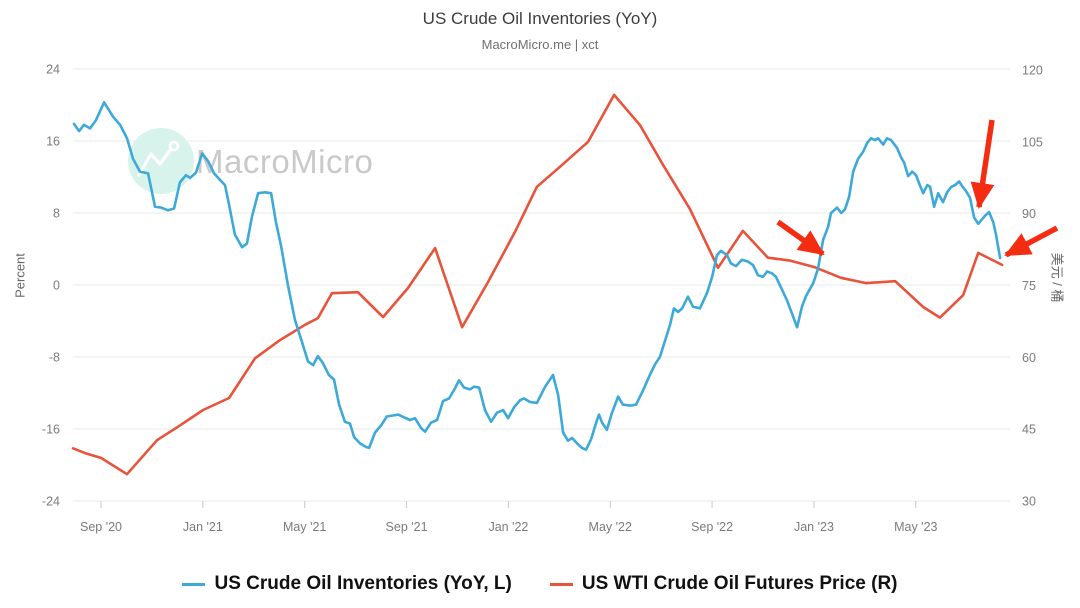  What do you see at coordinates (284, 161) in the screenshot?
I see `watermark-text: MacroMicro` at bounding box center [284, 161].